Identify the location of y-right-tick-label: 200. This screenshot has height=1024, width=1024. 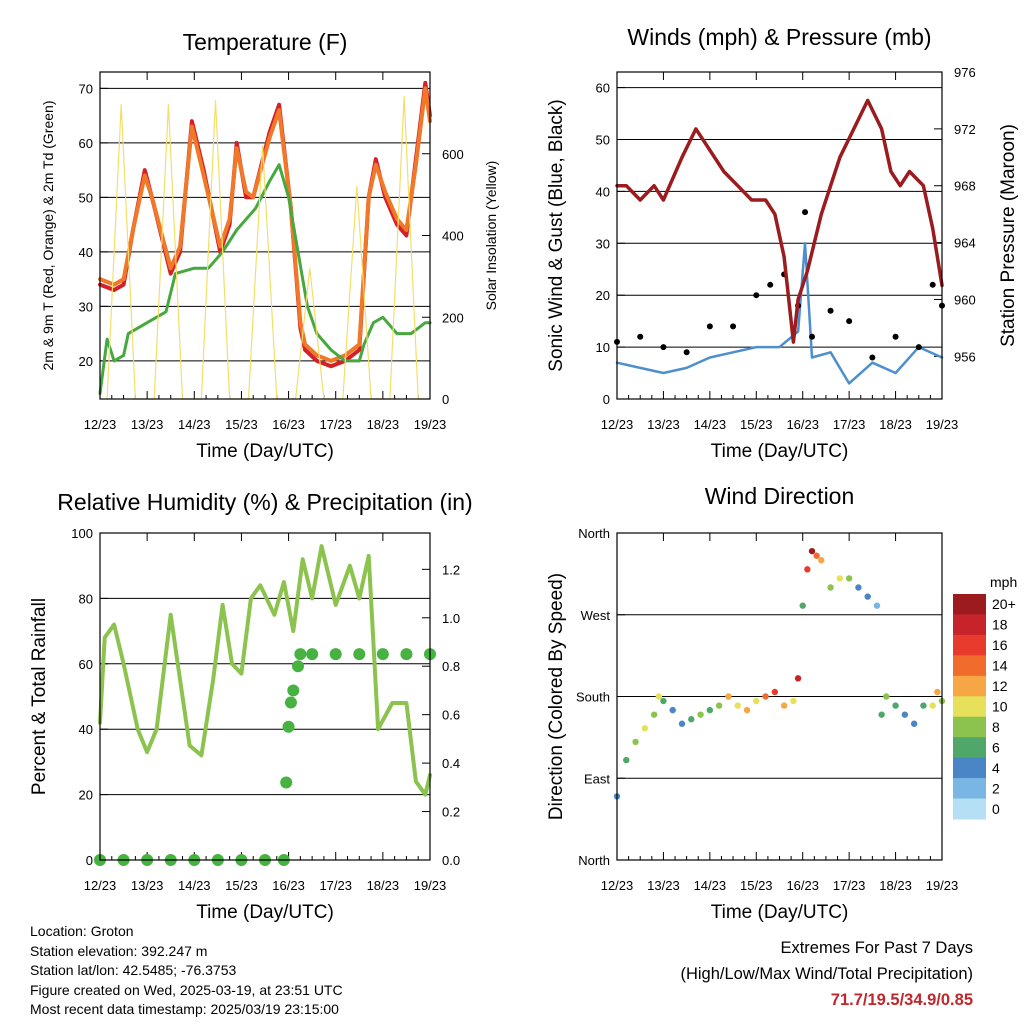
(453, 317).